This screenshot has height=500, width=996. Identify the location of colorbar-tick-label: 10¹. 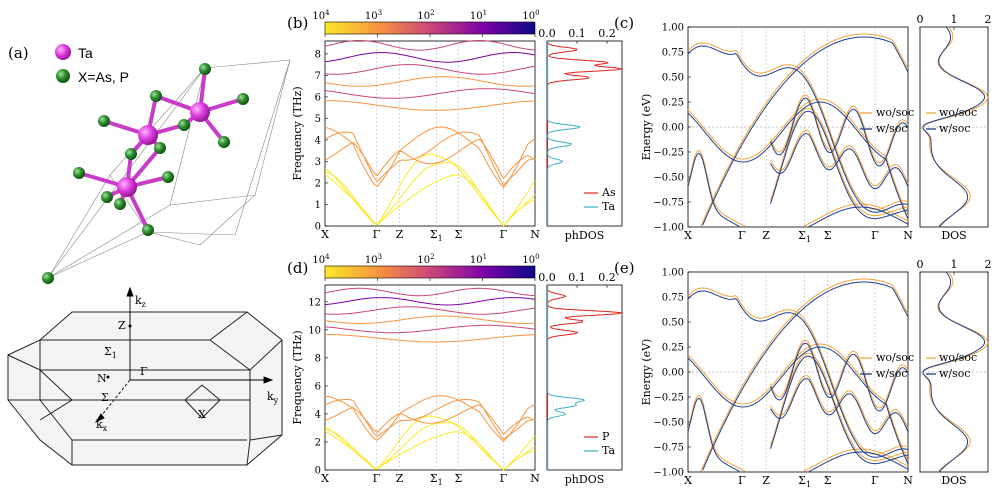
(478, 15).